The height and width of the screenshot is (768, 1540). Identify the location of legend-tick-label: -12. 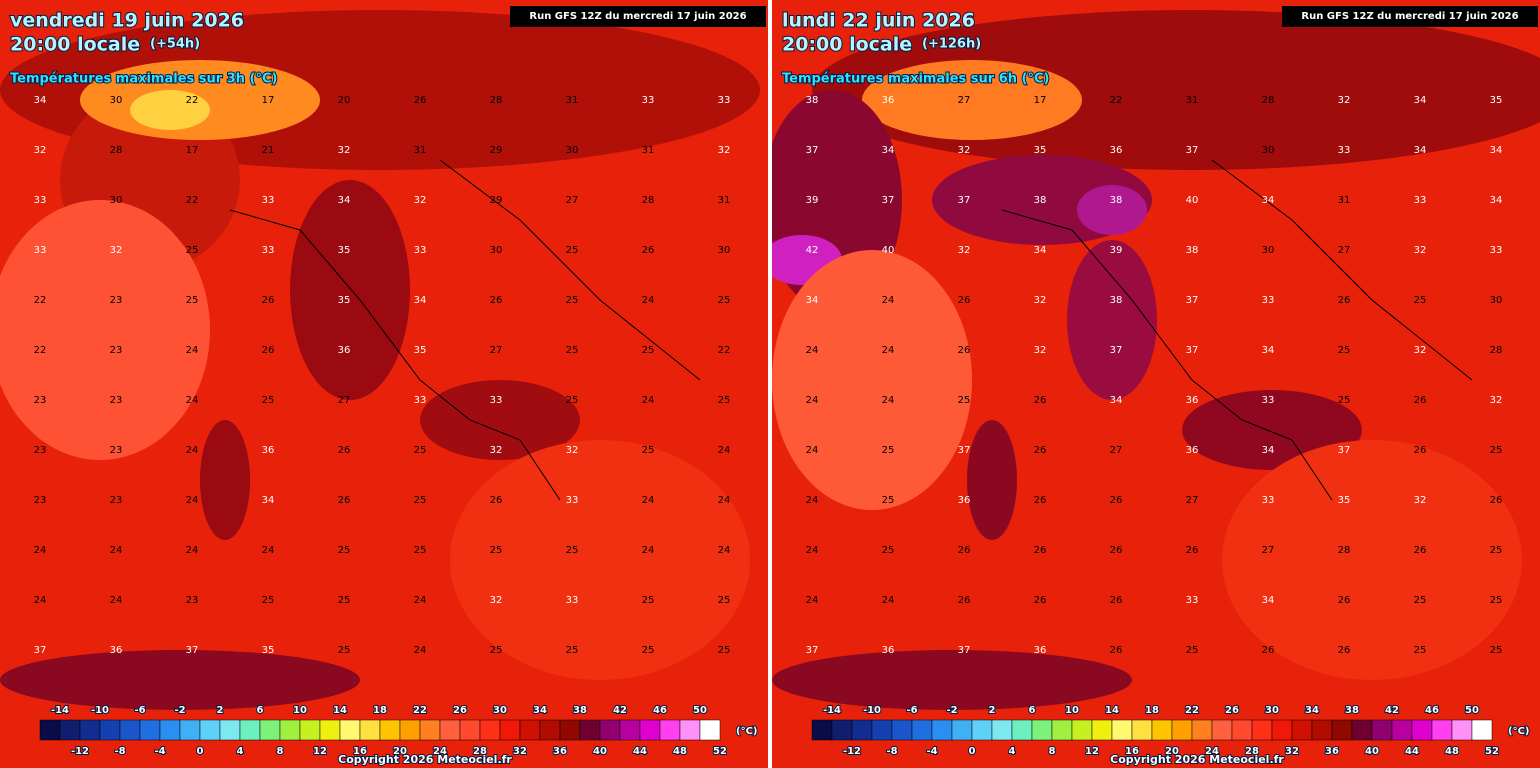
(80, 751).